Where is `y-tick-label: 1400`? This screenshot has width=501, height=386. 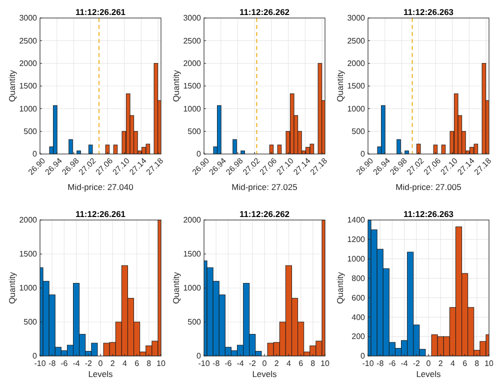
y-tick-label: 1400 is located at coordinates (356, 220).